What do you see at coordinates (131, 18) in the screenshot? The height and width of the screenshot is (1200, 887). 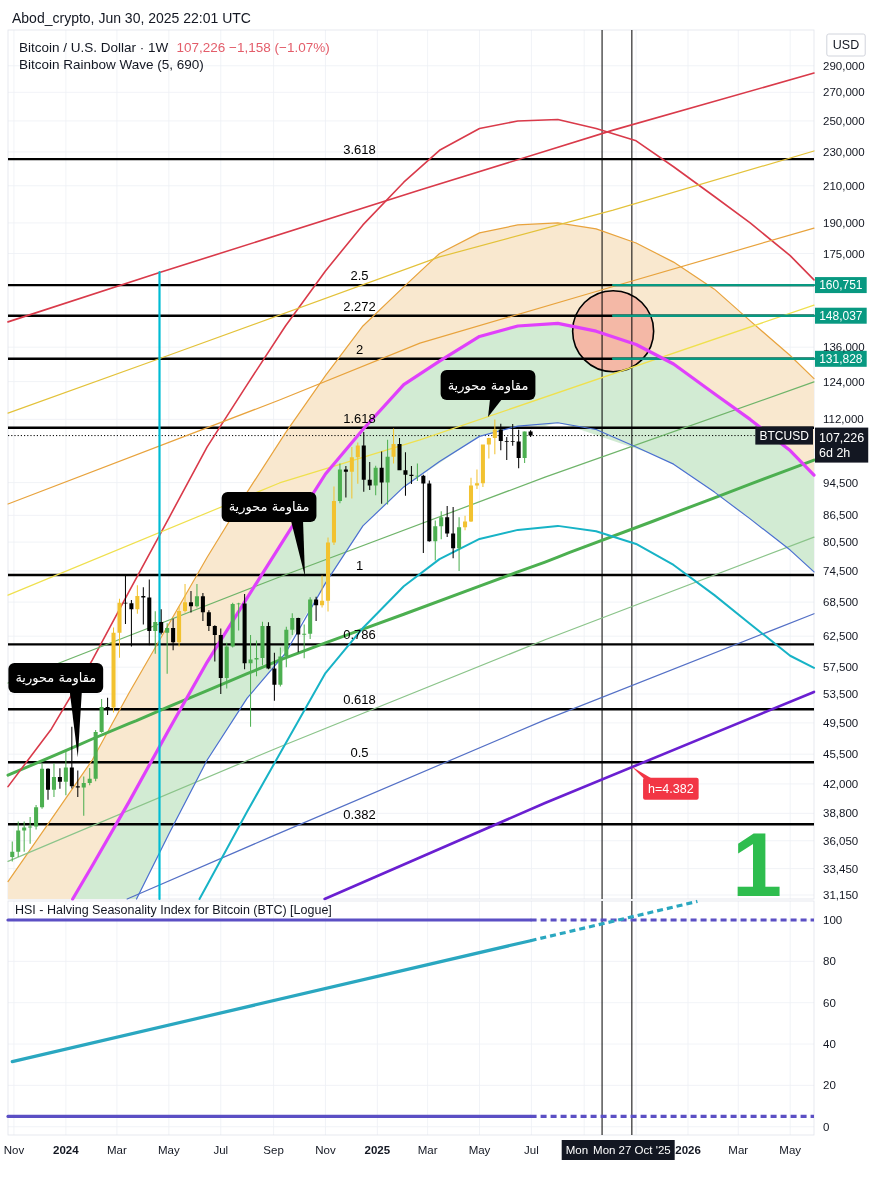 I see `text: Abod_crypto, Jun 30, 2025 22:01 UTC` at bounding box center [131, 18].